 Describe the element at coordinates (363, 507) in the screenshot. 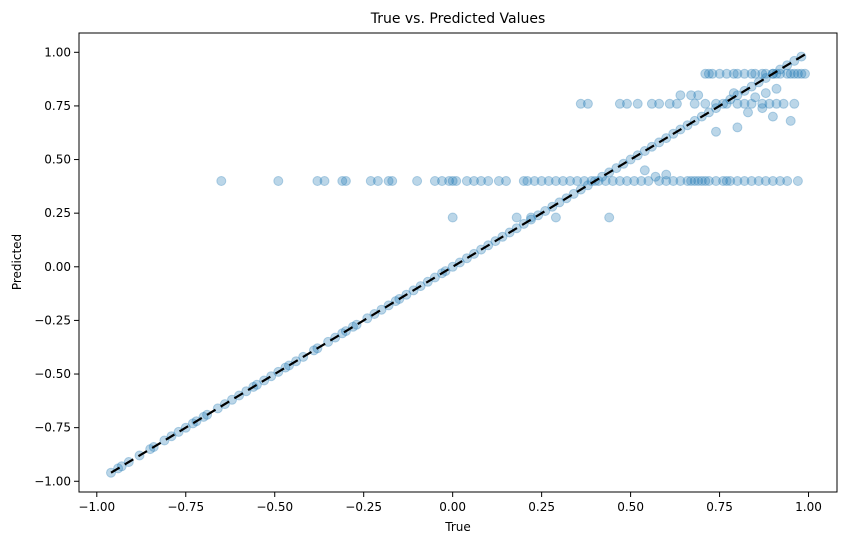

I see `x-tick-label: −0.25` at that location.